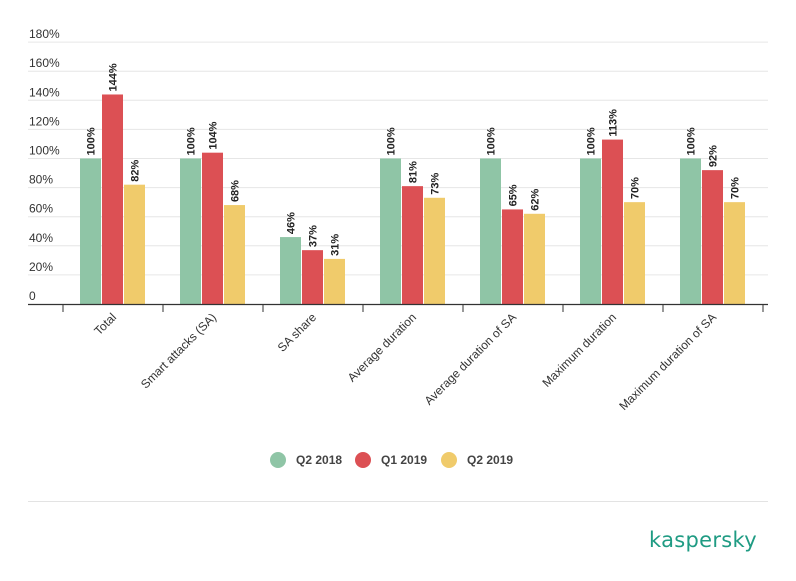 The height and width of the screenshot is (581, 796). Describe the element at coordinates (579, 350) in the screenshot. I see `x-category-label: Maximum duration` at that location.